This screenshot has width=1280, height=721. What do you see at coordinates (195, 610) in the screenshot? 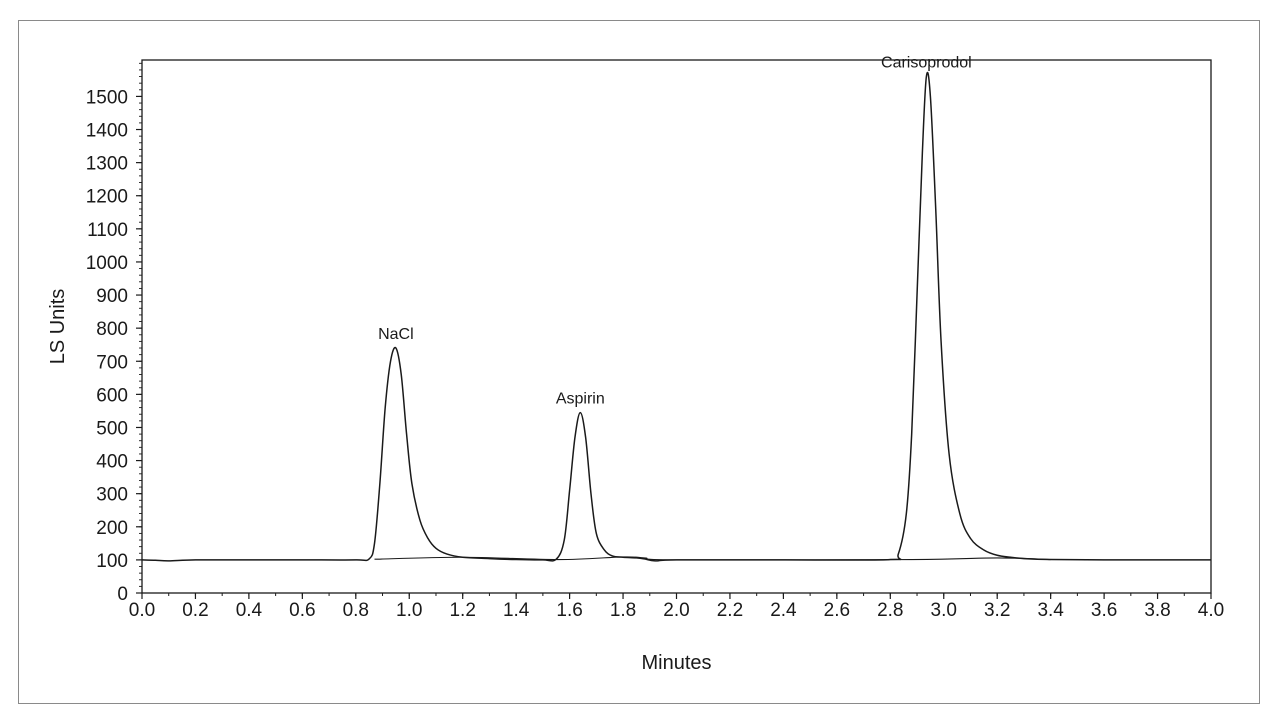
I see `x-tick-label: 0.2` at bounding box center [195, 610].